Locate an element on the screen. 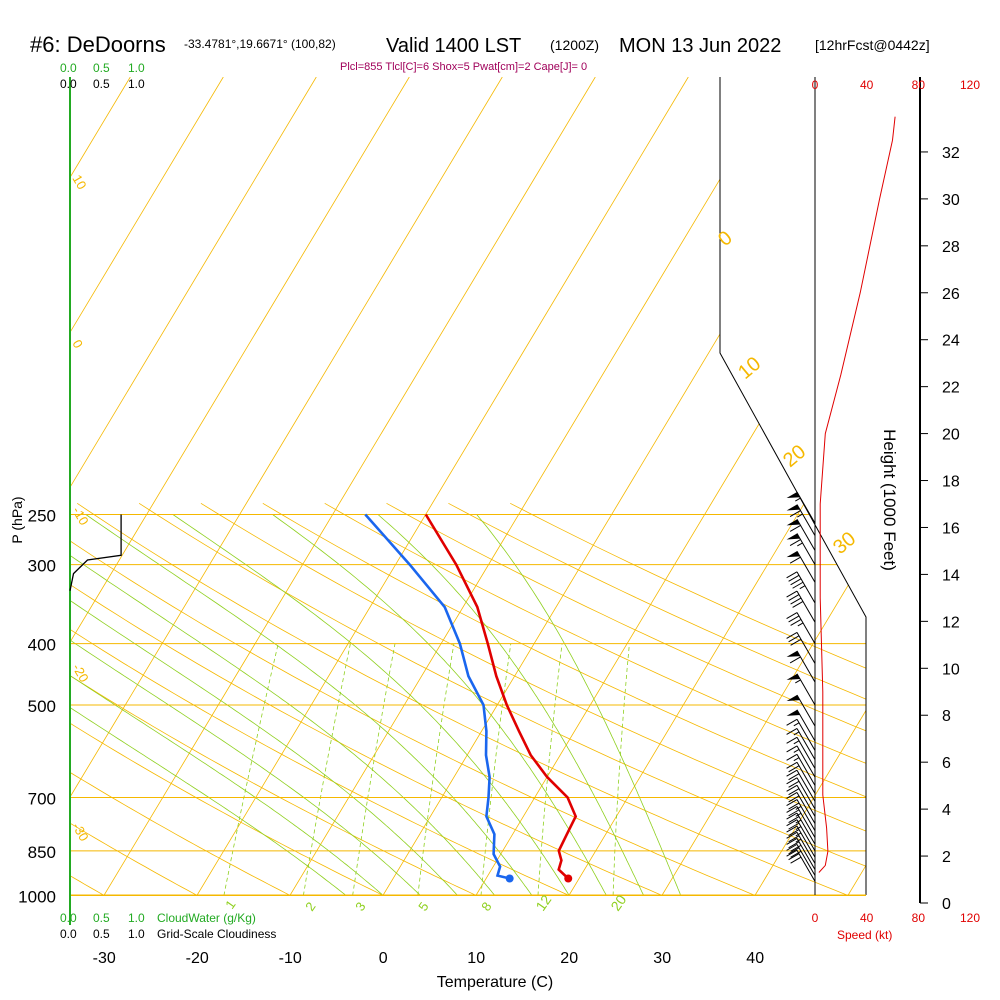  dry-adiabat-label: 30 is located at coordinates (844, 543).